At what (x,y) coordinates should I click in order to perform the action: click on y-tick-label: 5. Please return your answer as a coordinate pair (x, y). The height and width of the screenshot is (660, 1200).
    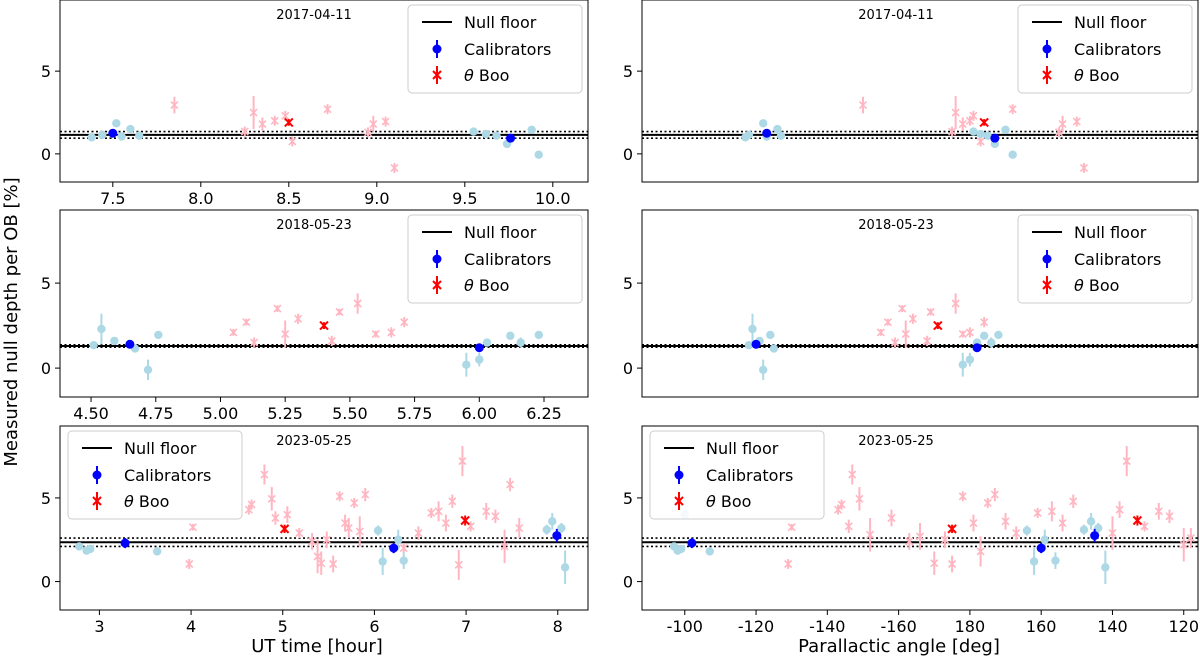
    Looking at the image, I should click on (46, 71).